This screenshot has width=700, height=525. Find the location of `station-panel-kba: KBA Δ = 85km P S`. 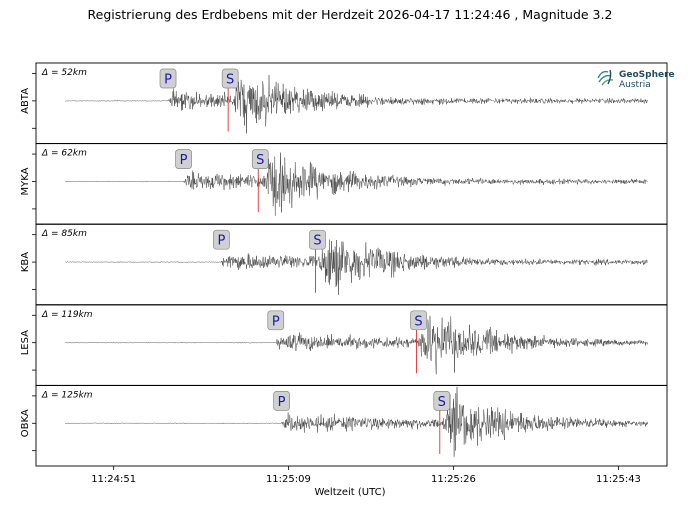

station-panel-kba: KBA Δ = 85km P S is located at coordinates (344, 264).